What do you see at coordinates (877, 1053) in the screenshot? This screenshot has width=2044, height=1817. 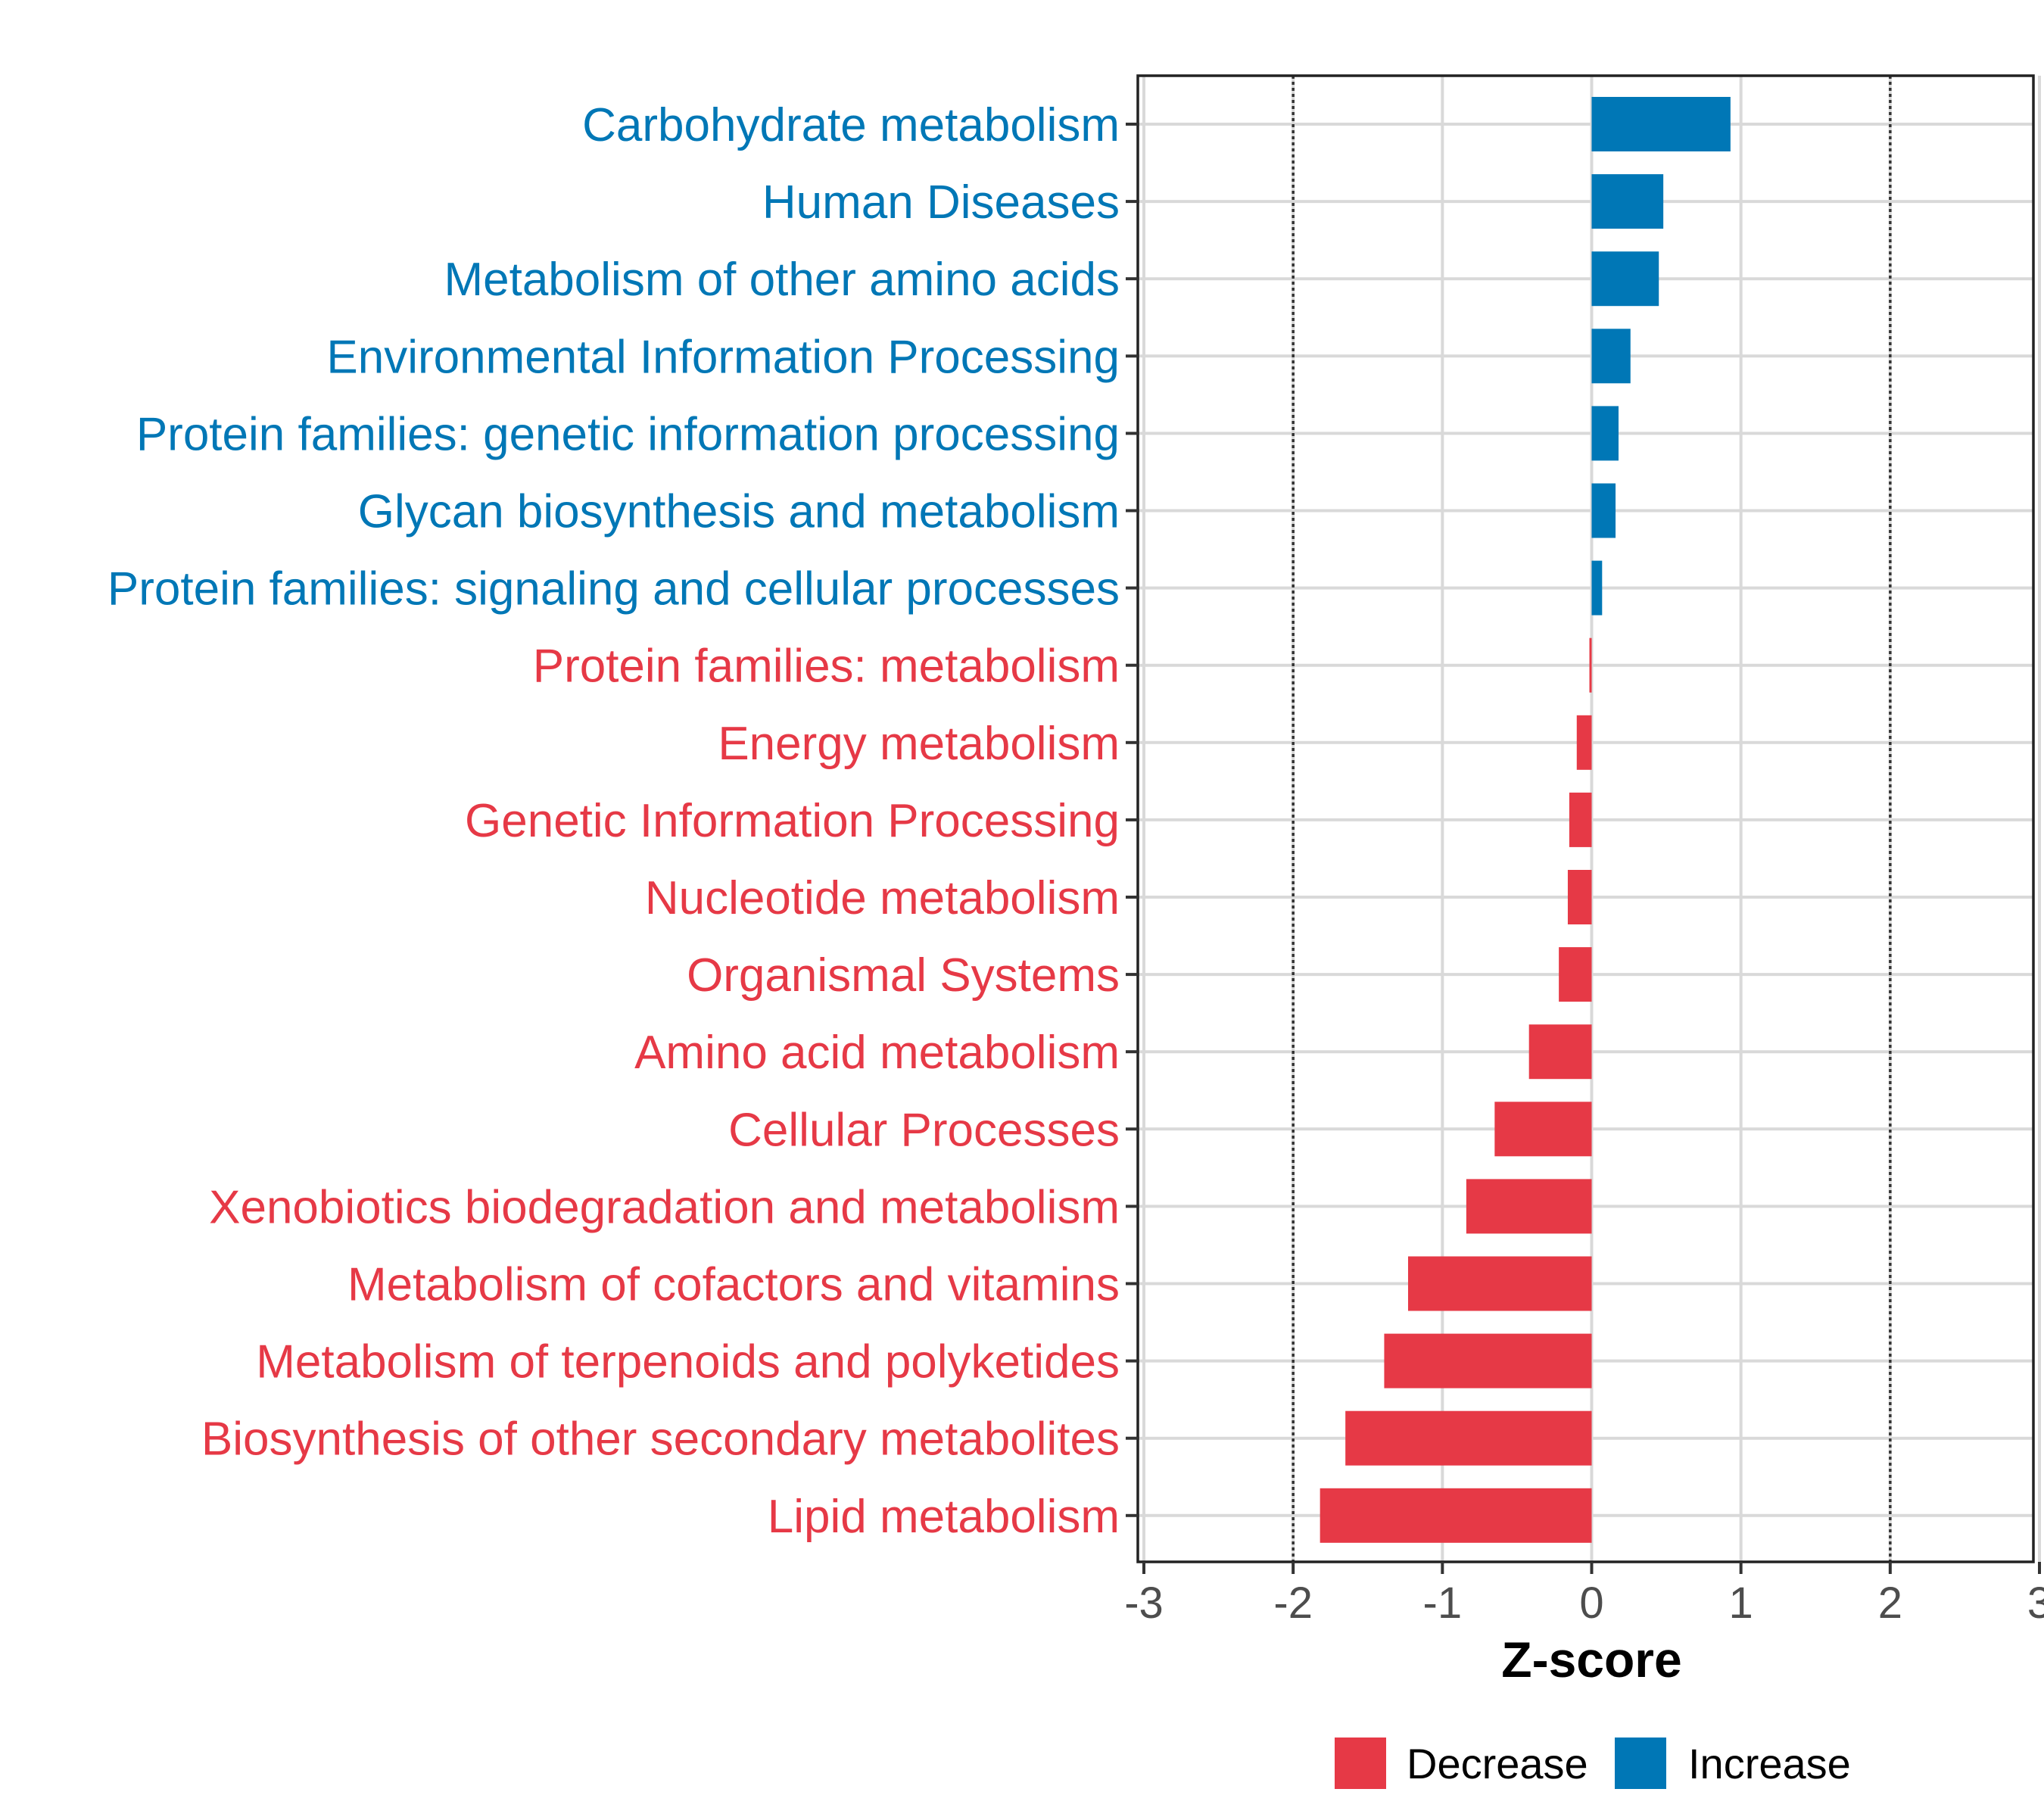 I see `category-label: Amino acid metabolism` at bounding box center [877, 1053].